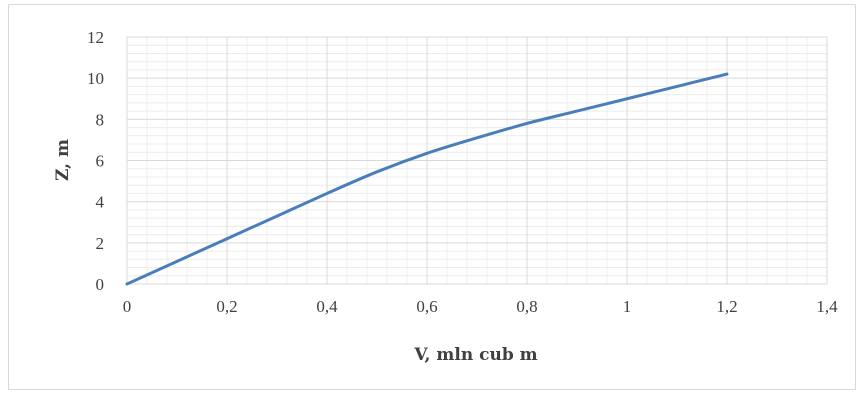 This screenshot has width=861, height=395. Describe the element at coordinates (100, 284) in the screenshot. I see `y-tick-label: 0` at that location.